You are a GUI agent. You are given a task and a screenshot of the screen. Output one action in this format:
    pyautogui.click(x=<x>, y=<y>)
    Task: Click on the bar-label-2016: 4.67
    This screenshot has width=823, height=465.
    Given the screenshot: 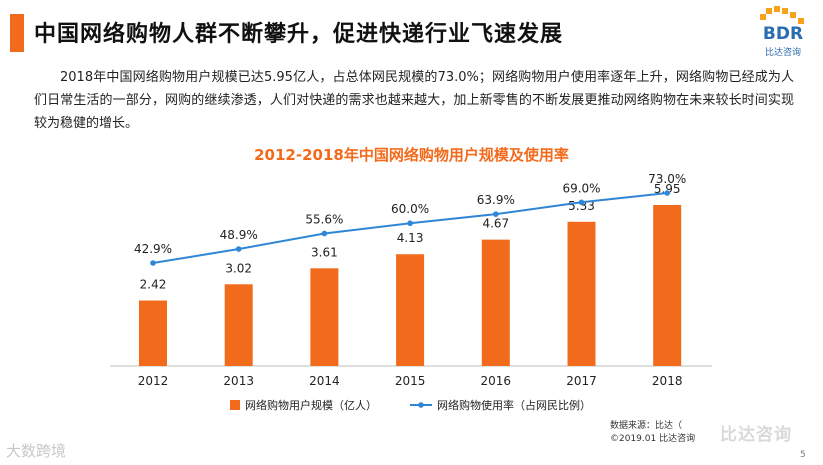 What is the action you would take?
    pyautogui.click(x=495, y=224)
    